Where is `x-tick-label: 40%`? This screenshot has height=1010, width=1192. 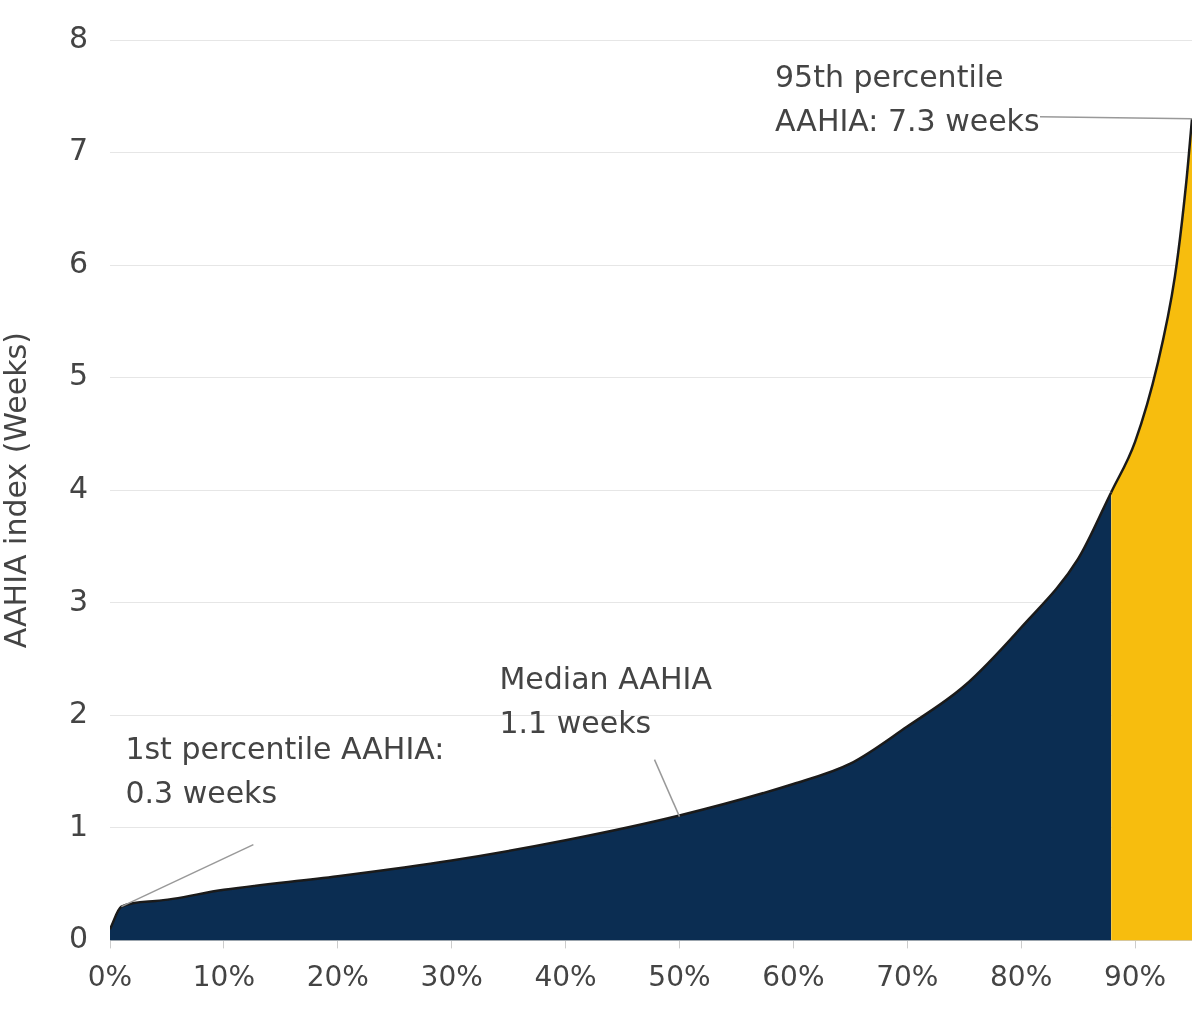
x-tick-label: 40% is located at coordinates (565, 977).